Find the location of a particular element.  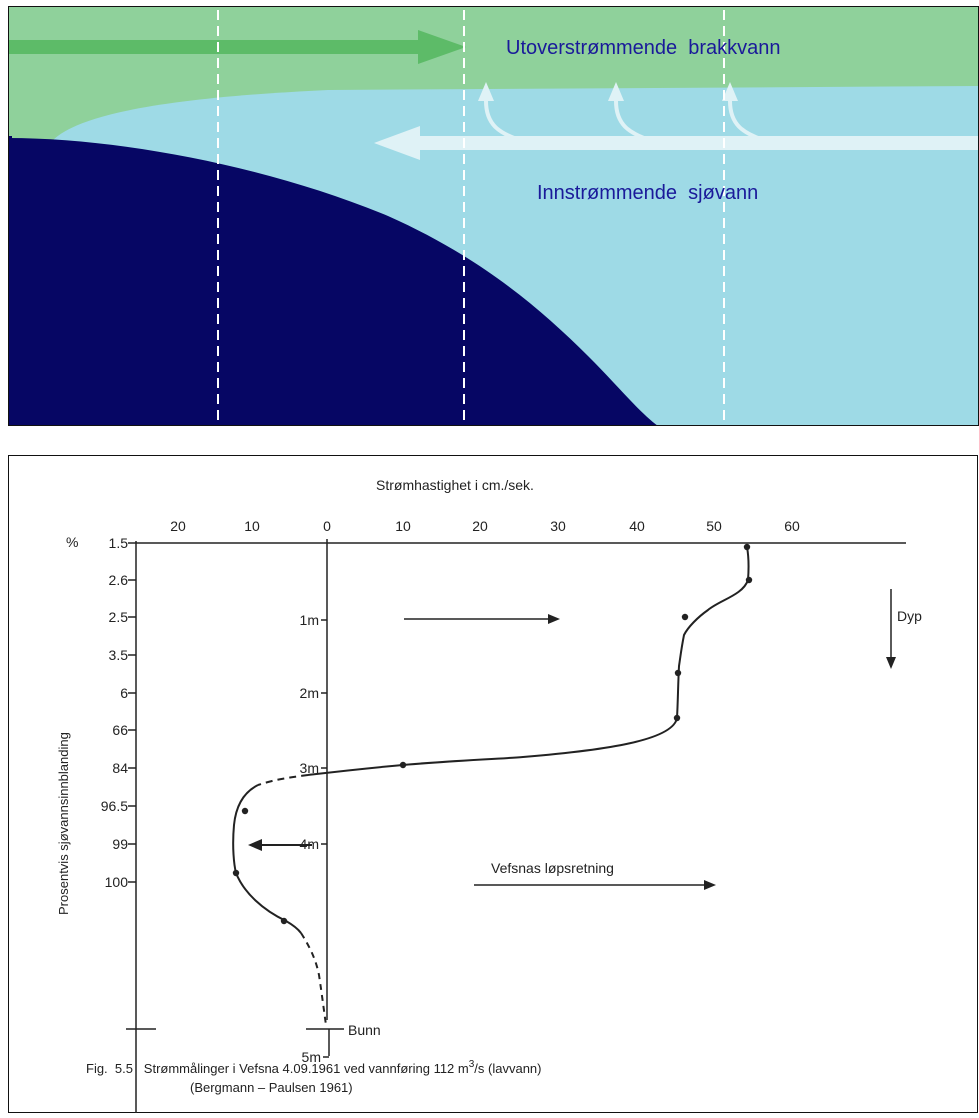

velocity-profile-dashed-bottom is located at coordinates (313, 979).